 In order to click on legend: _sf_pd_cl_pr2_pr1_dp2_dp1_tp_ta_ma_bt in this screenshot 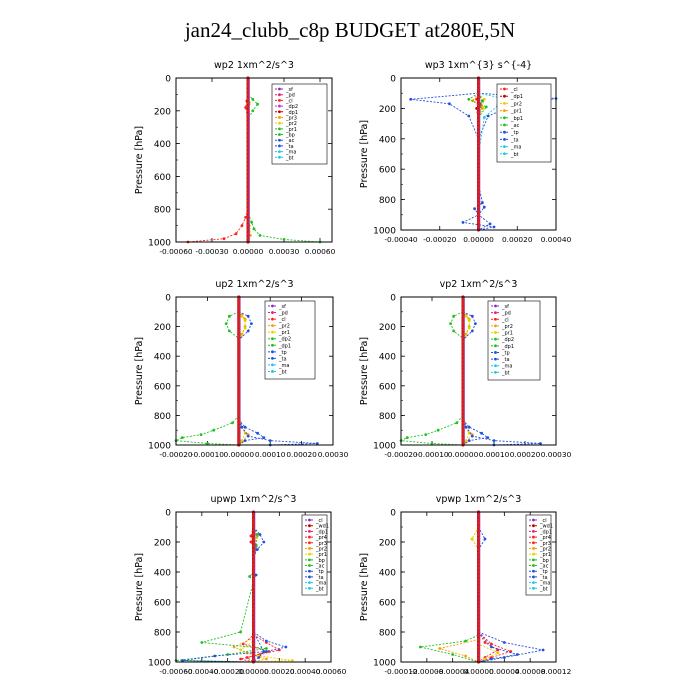, I will do `click(514, 340)`.